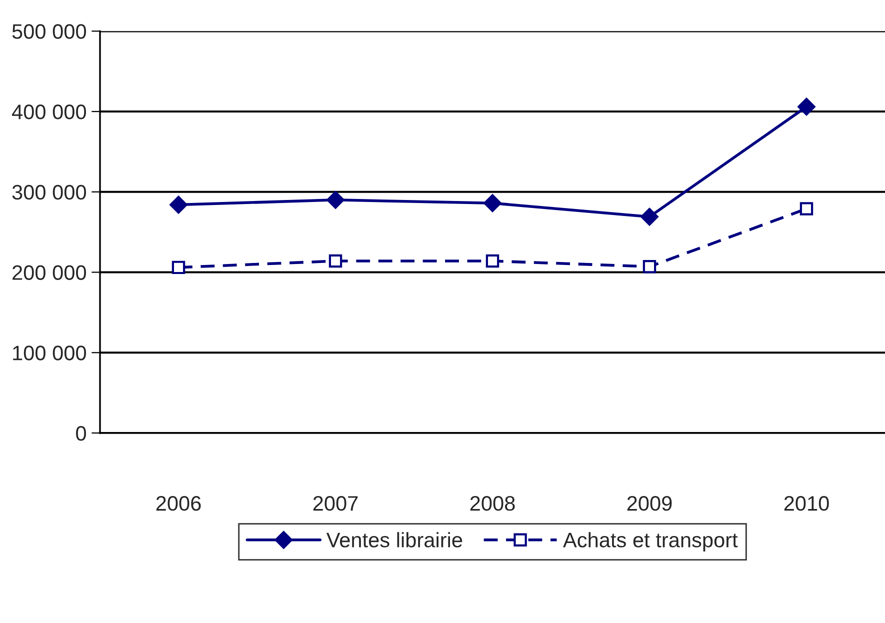 This screenshot has height=623, width=885. Describe the element at coordinates (81, 433) in the screenshot. I see `y-tick-label: 0` at that location.